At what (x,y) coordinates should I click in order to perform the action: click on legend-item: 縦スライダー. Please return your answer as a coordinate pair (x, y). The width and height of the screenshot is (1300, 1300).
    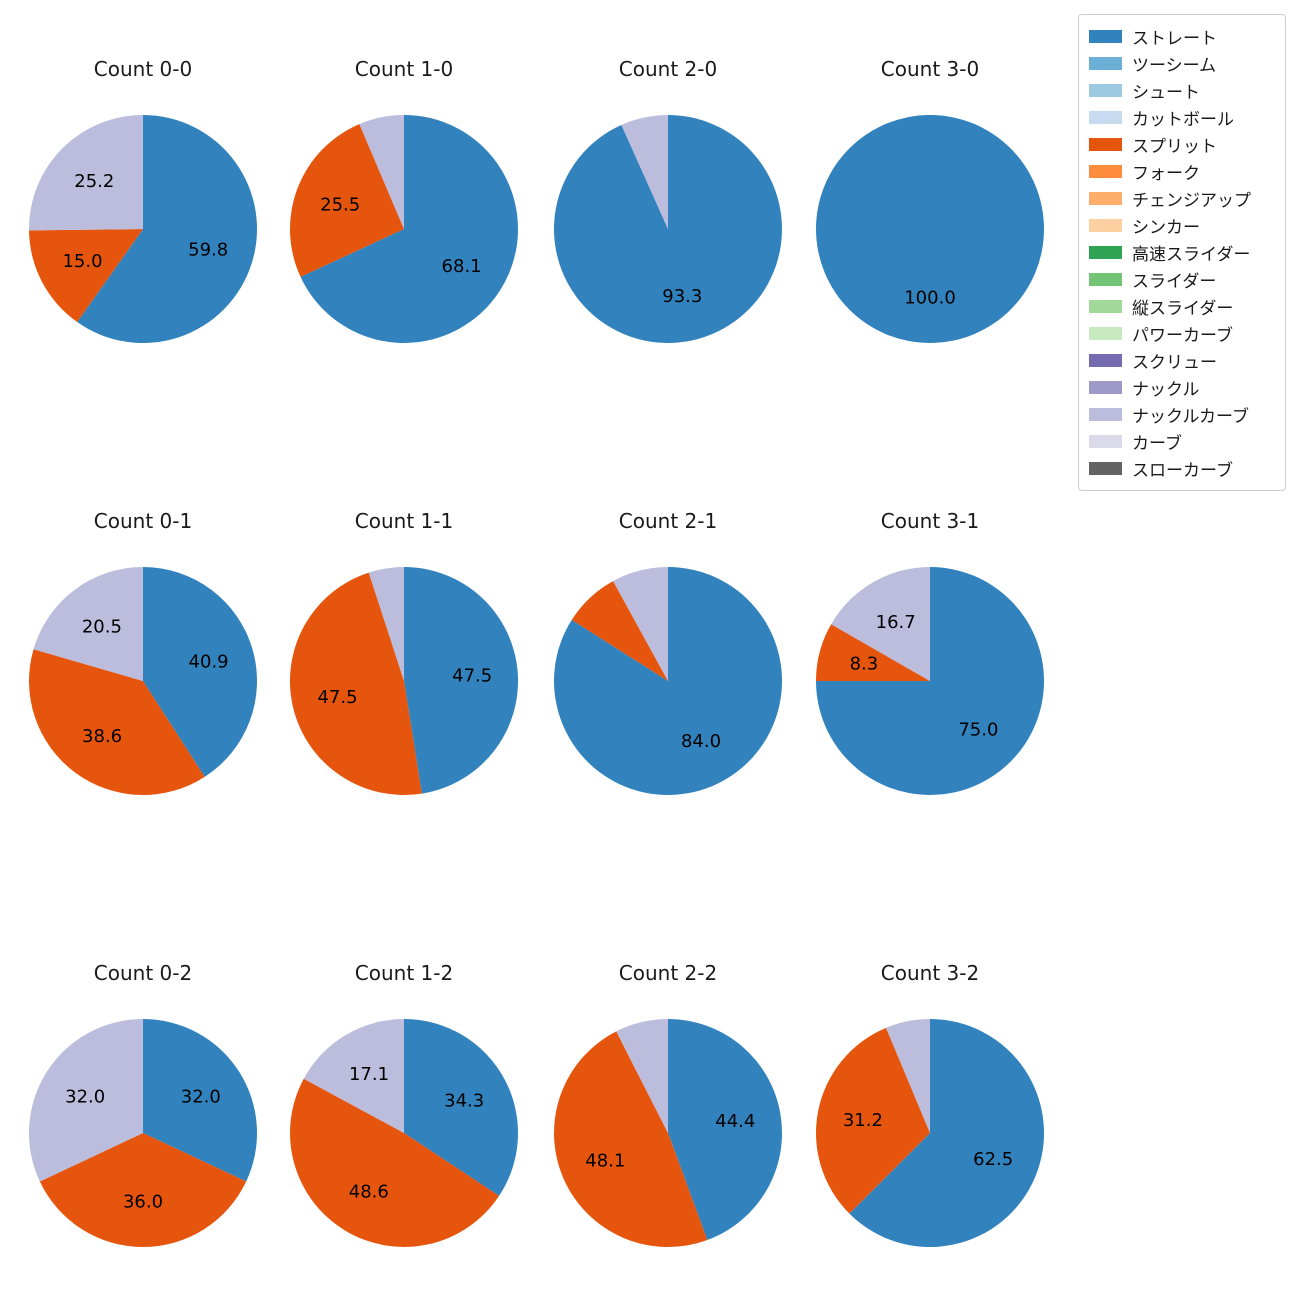
    Looking at the image, I should click on (1182, 306).